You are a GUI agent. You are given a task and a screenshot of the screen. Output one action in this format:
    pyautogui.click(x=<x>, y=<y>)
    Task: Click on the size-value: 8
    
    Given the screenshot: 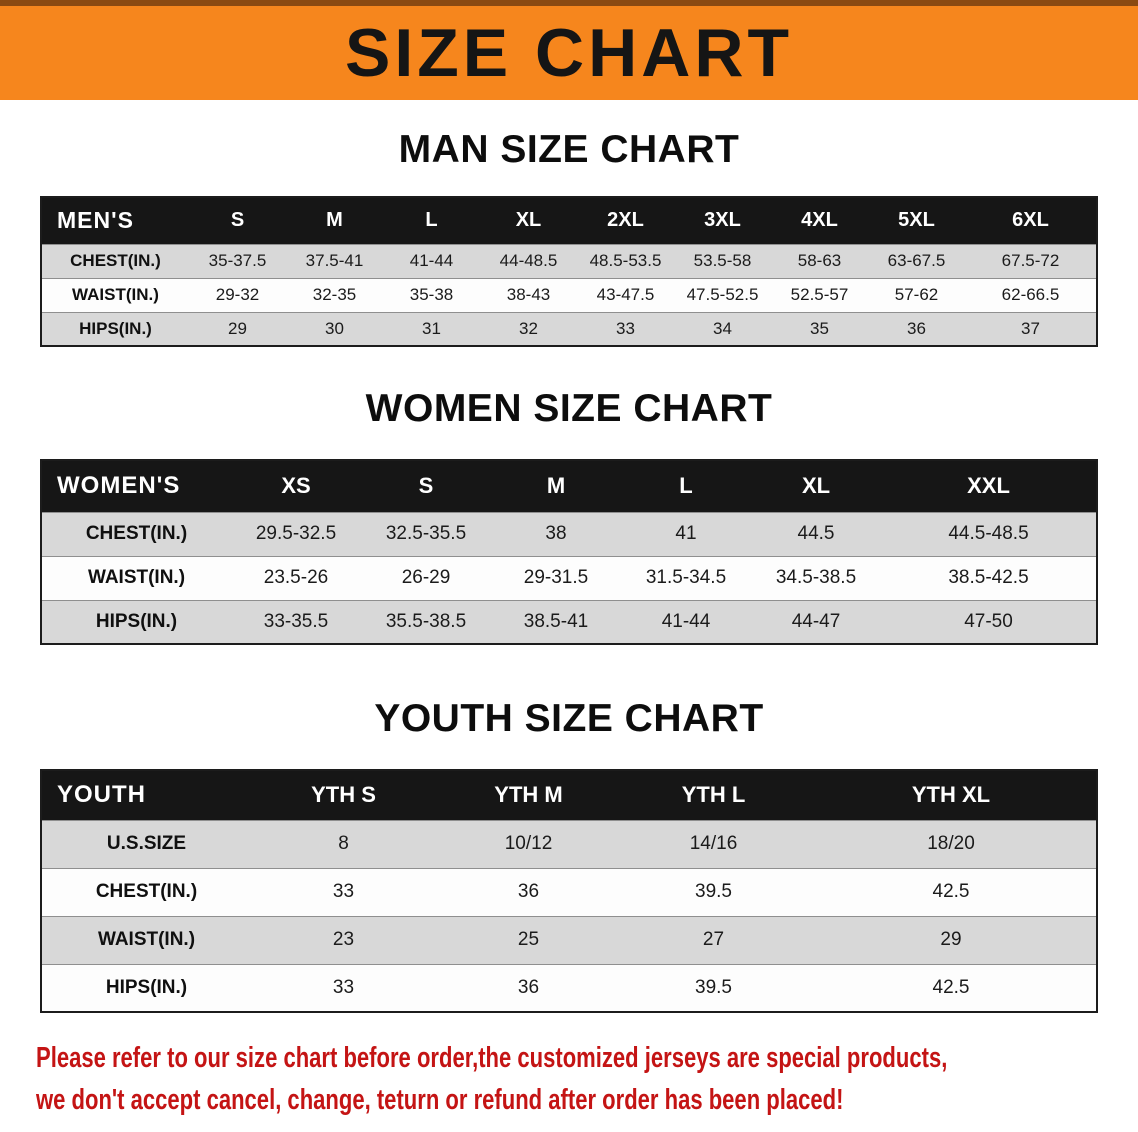 What is the action you would take?
    pyautogui.click(x=343, y=843)
    